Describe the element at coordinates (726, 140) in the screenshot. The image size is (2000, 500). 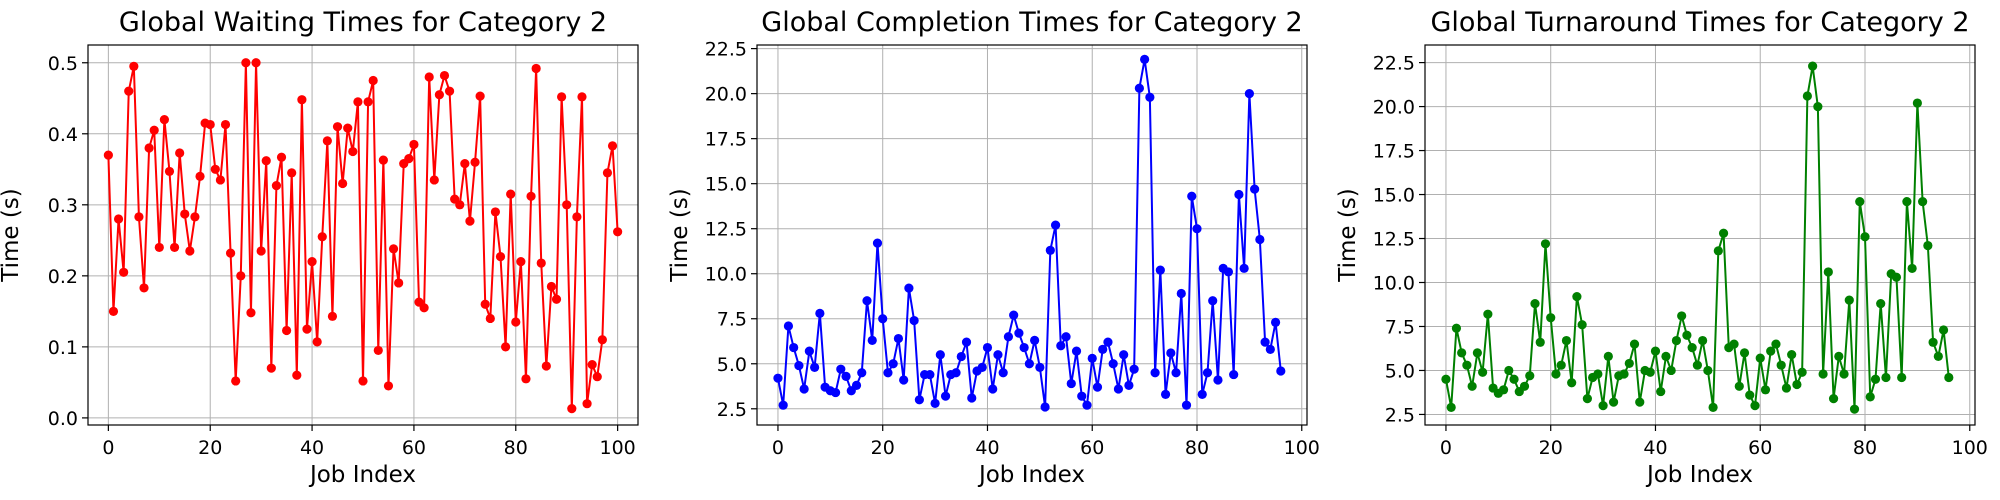
I see `y-tick-label: 17.5` at that location.